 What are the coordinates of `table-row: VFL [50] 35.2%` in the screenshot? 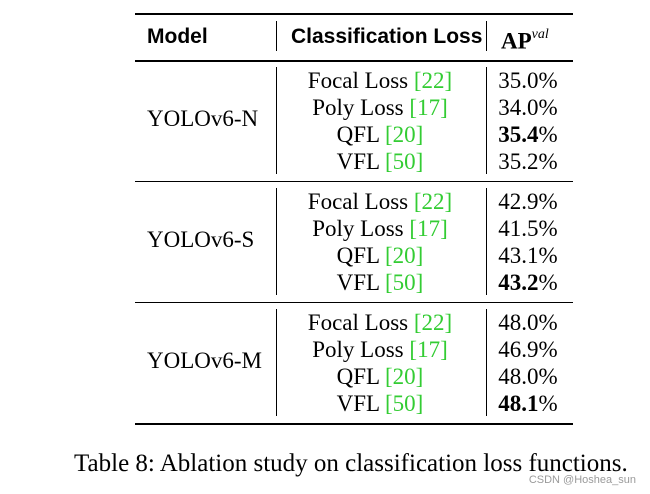 It's located at (354, 161).